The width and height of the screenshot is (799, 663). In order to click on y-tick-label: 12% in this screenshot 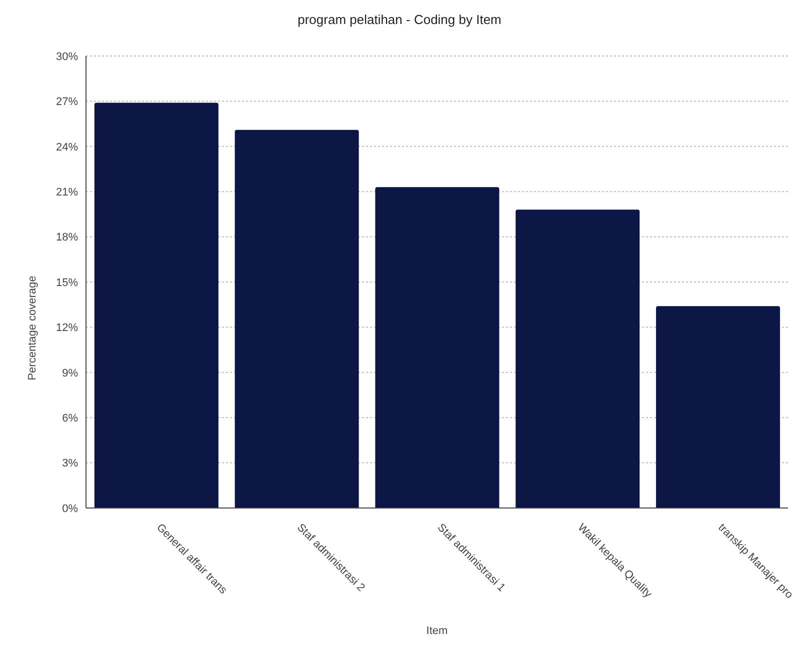, I will do `click(67, 328)`.